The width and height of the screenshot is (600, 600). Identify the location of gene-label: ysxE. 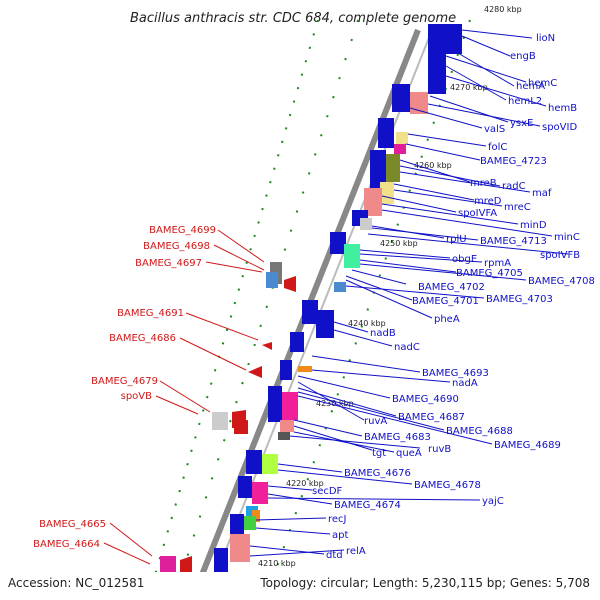
(521, 123).